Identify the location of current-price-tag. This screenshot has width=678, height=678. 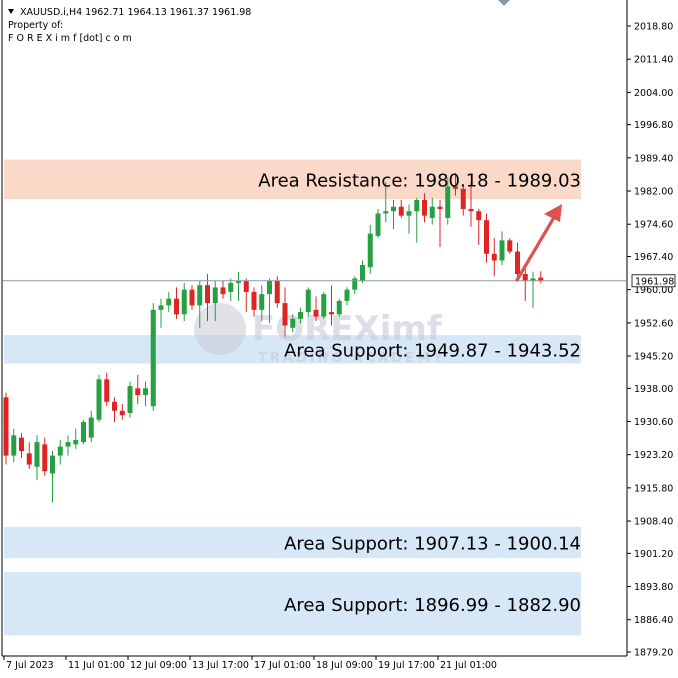
(653, 281).